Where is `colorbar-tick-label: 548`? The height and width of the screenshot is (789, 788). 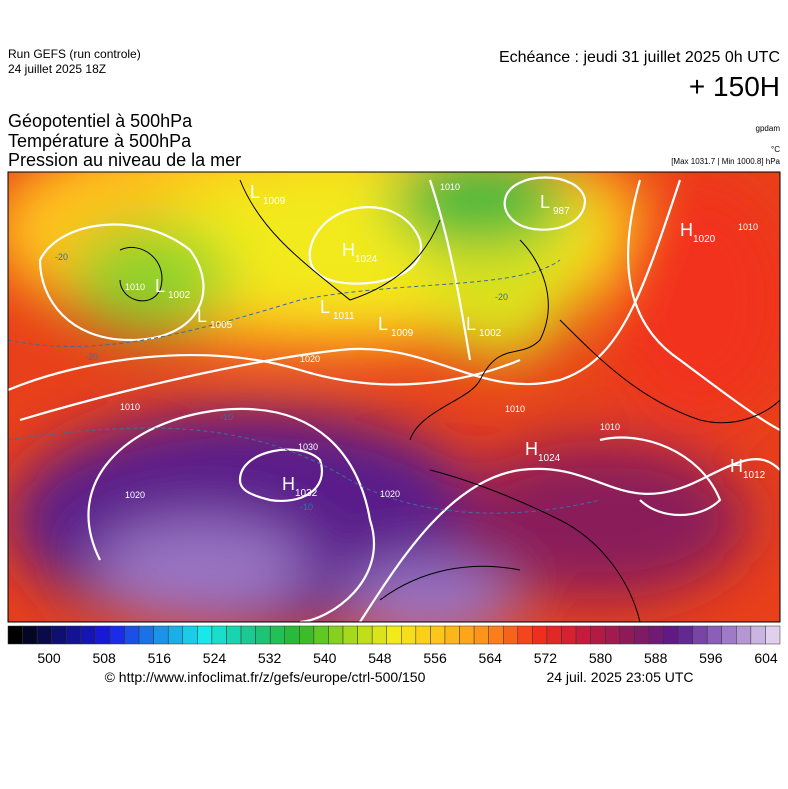 colorbar-tick-label: 548 is located at coordinates (380, 658).